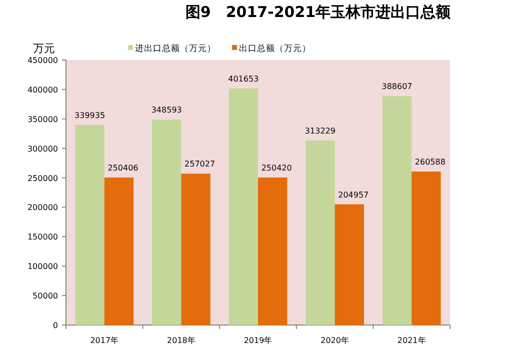  Describe the element at coordinates (42, 178) in the screenshot. I see `y-tick-label: 250000` at that location.